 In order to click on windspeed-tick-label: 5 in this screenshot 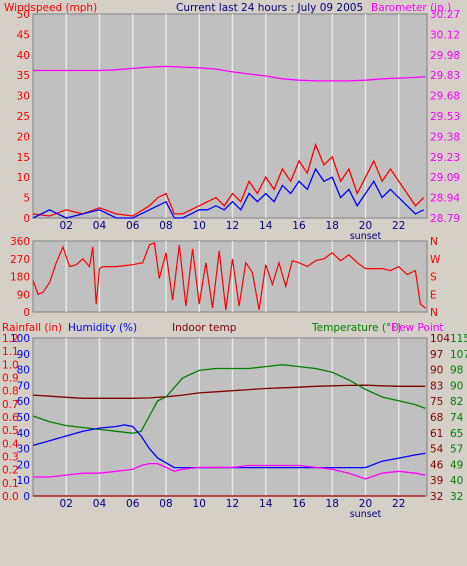, I will do `click(26, 199)`.